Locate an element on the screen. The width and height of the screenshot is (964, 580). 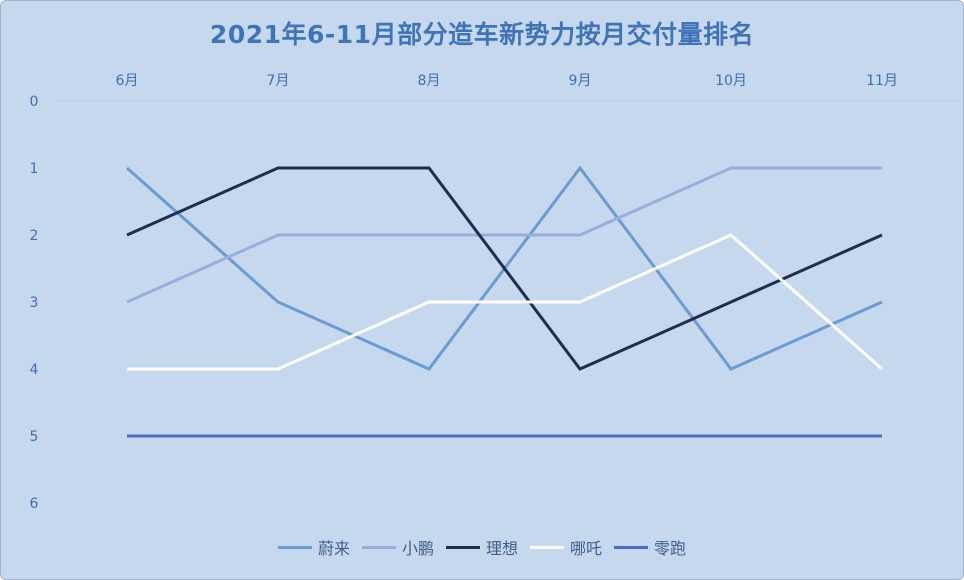
x-tick-label: 6月 is located at coordinates (127, 81).